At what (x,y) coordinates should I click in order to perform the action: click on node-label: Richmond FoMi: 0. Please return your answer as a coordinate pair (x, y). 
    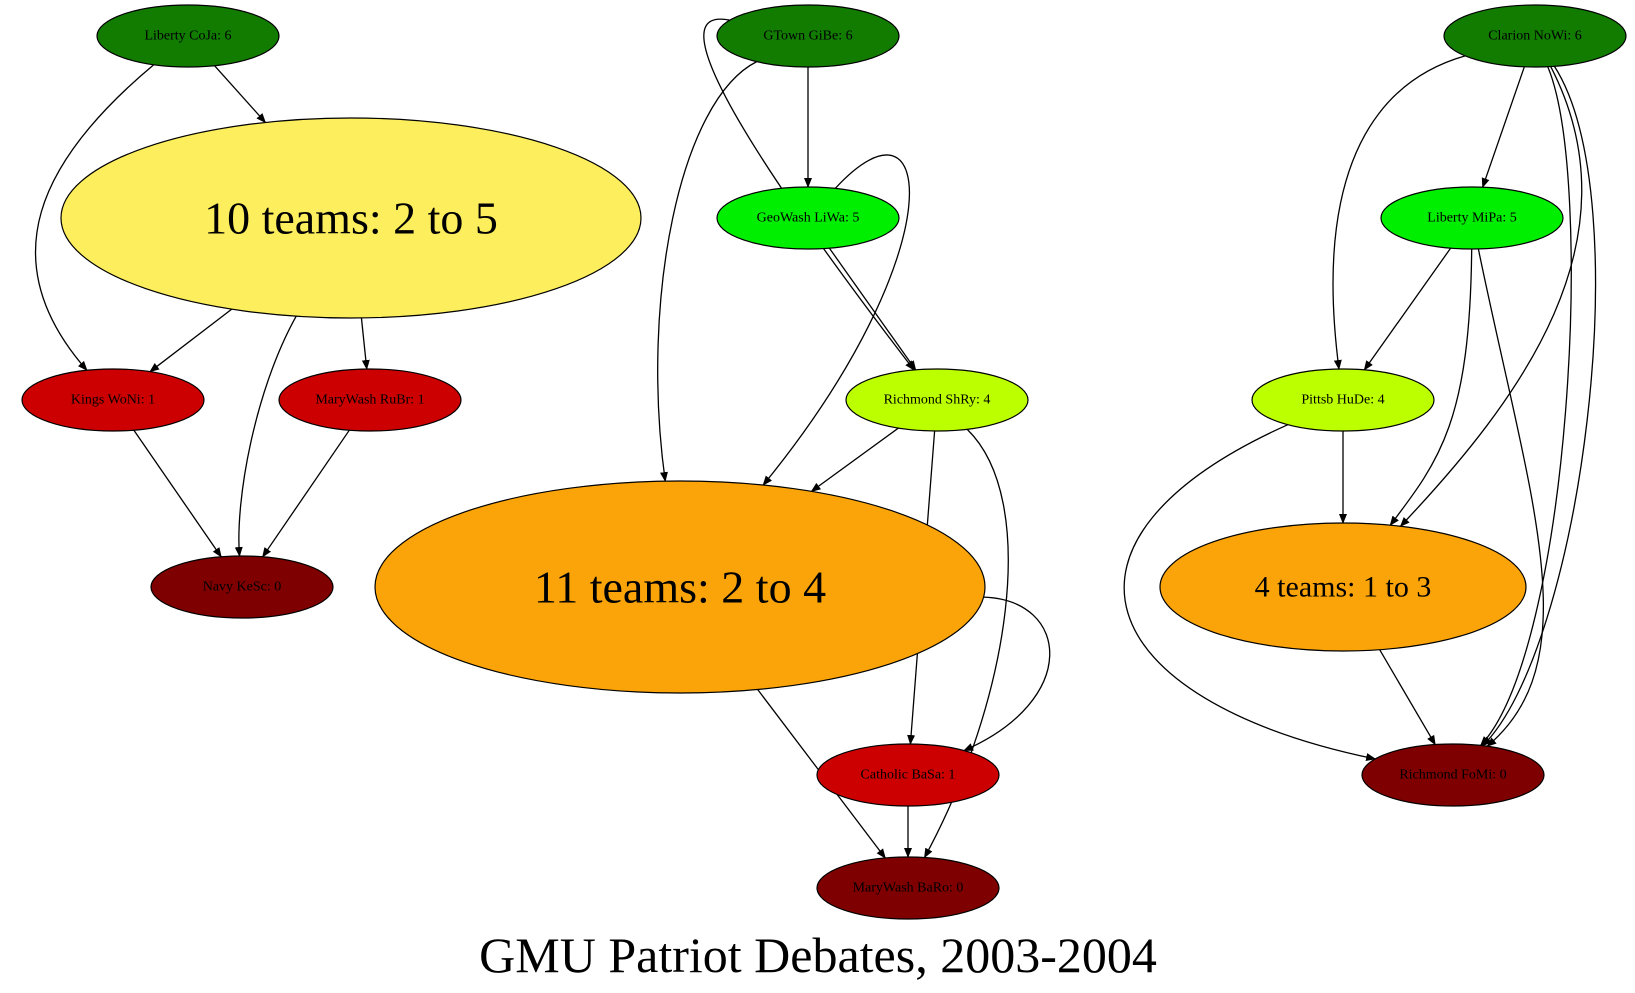
    Looking at the image, I should click on (1452, 775).